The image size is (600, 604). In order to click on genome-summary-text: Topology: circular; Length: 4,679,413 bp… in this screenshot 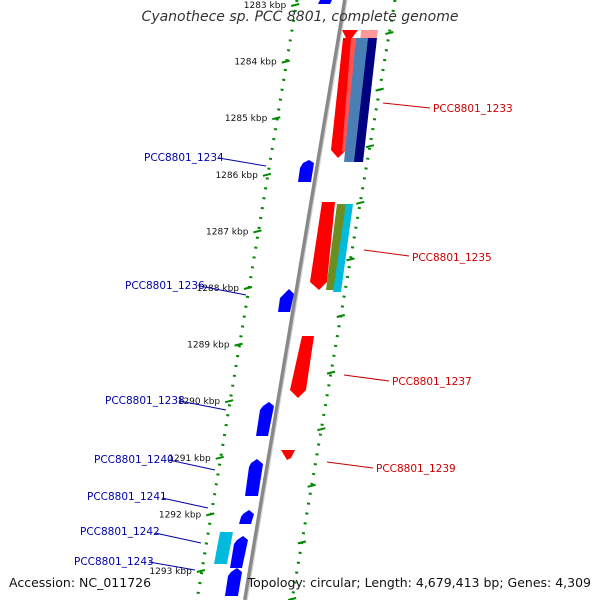, I will do `click(419, 582)`.